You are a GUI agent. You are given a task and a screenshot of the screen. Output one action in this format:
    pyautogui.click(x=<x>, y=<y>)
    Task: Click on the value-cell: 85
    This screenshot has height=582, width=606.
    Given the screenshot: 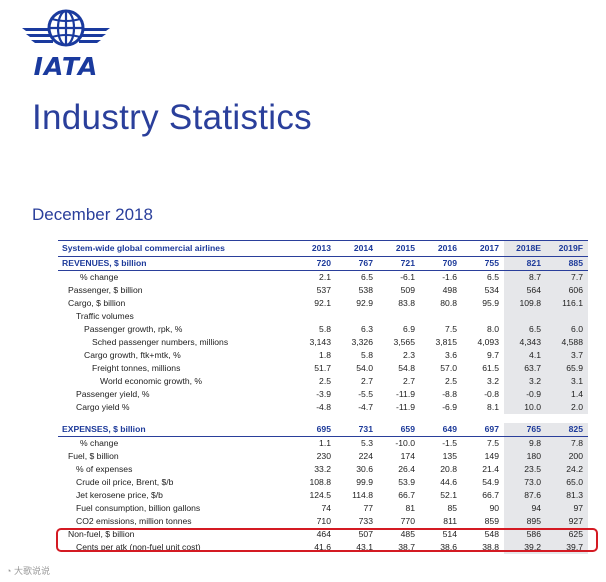 What is the action you would take?
    pyautogui.click(x=452, y=508)
    